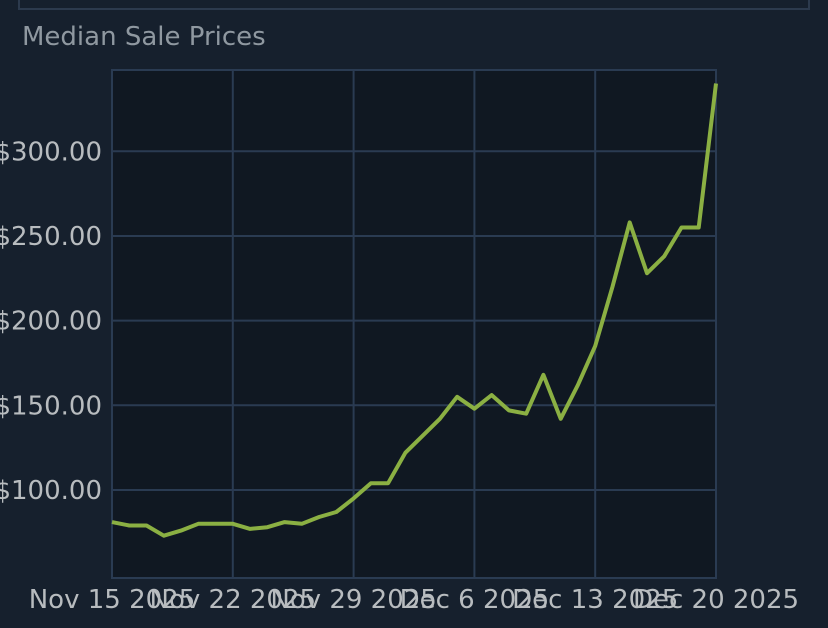  What do you see at coordinates (144, 37) in the screenshot?
I see `chart-title: Median Sale Prices` at bounding box center [144, 37].